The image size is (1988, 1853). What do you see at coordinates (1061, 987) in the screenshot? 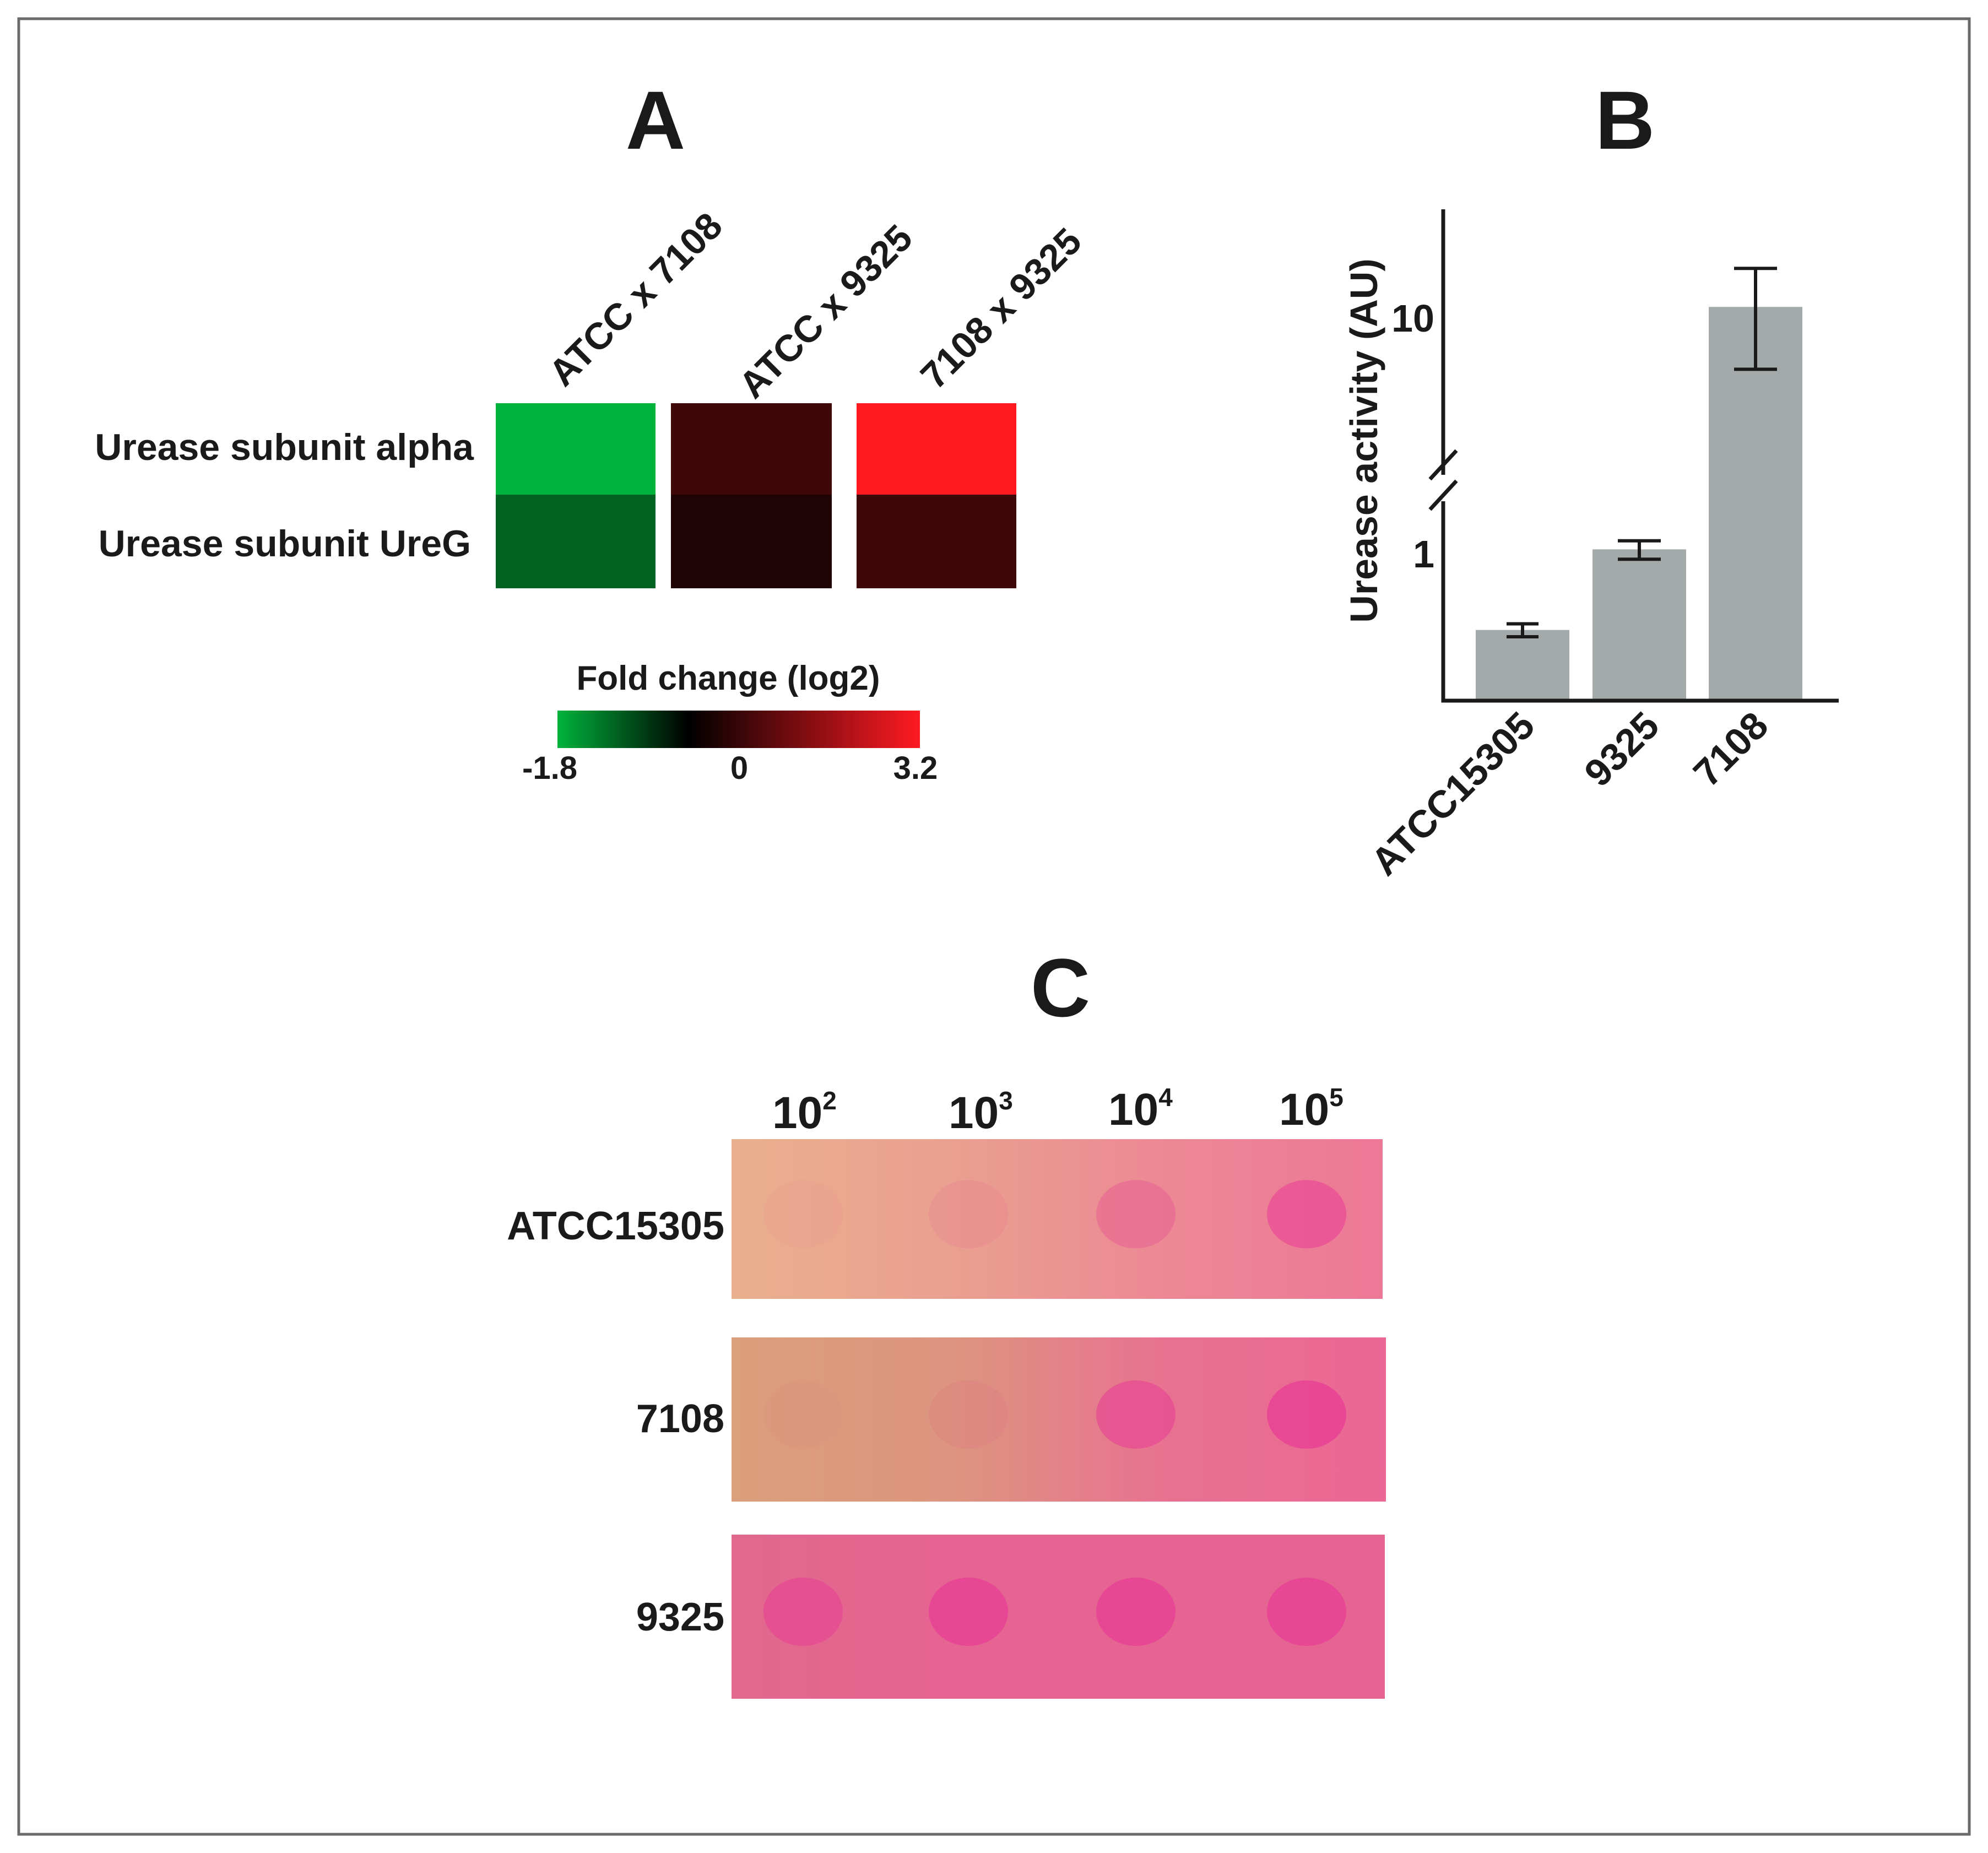
I see `panel-label-c: C` at bounding box center [1061, 987].